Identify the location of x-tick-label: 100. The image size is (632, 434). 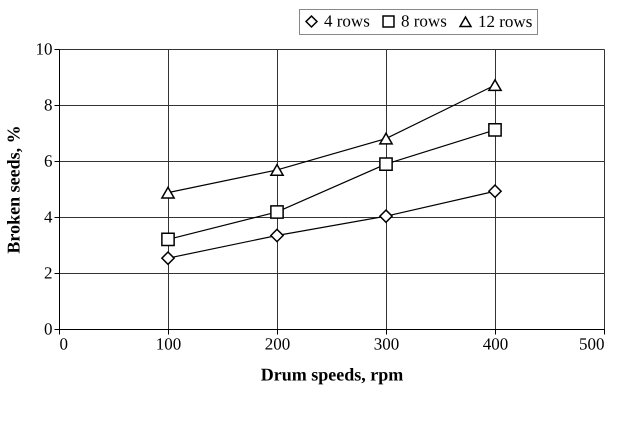
(169, 344).